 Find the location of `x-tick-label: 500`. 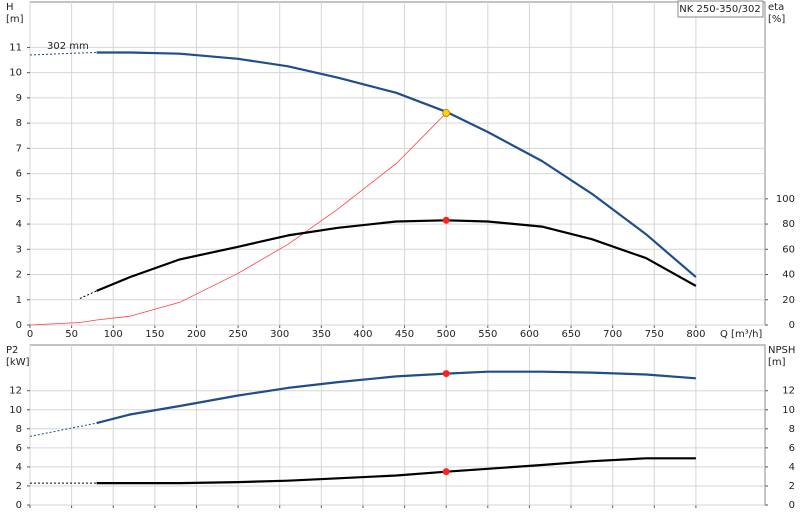

x-tick-label: 500 is located at coordinates (446, 334).